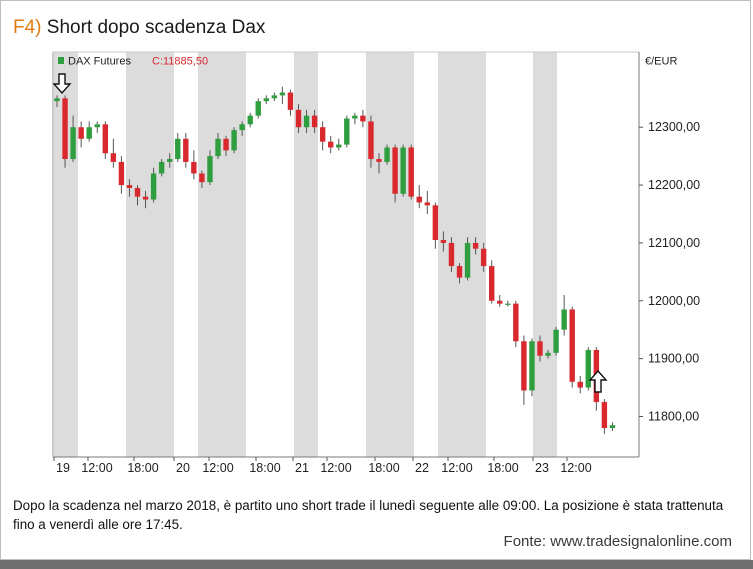 This screenshot has width=753, height=569. What do you see at coordinates (674, 243) in the screenshot?
I see `y-tick-label: 12100,00` at bounding box center [674, 243].